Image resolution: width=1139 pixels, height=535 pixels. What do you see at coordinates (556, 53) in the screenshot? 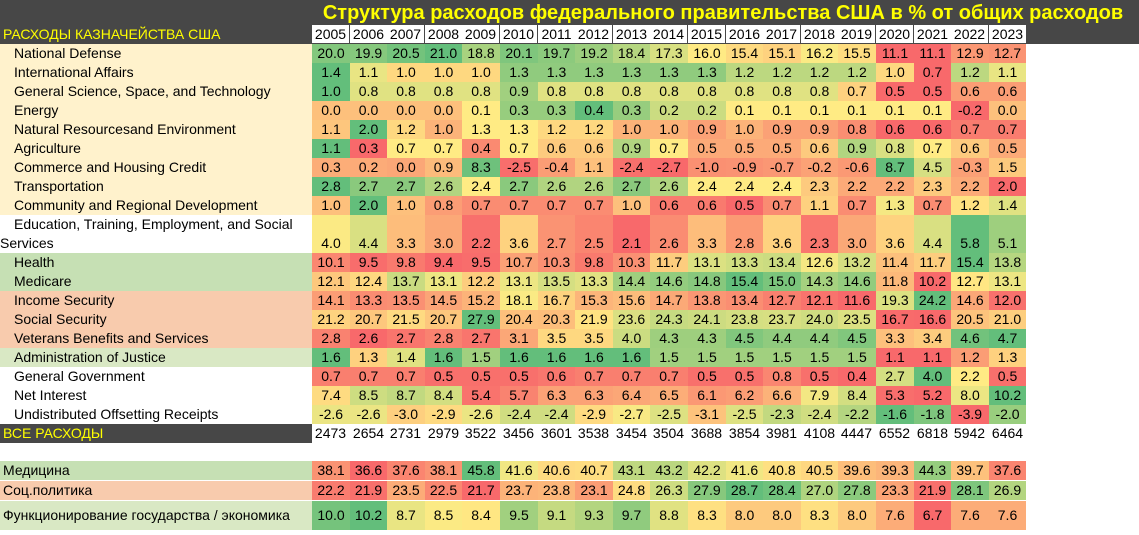
I see `heatmap-cell: 19.7` at bounding box center [556, 53].